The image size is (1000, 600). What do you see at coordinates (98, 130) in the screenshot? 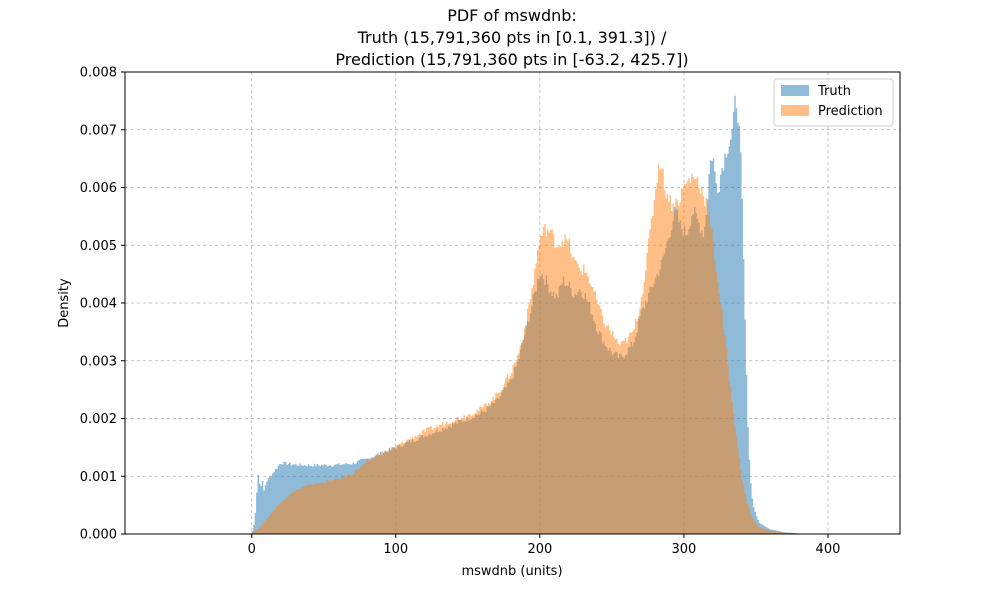
I see `y-tick-label: 0.007` at bounding box center [98, 130].